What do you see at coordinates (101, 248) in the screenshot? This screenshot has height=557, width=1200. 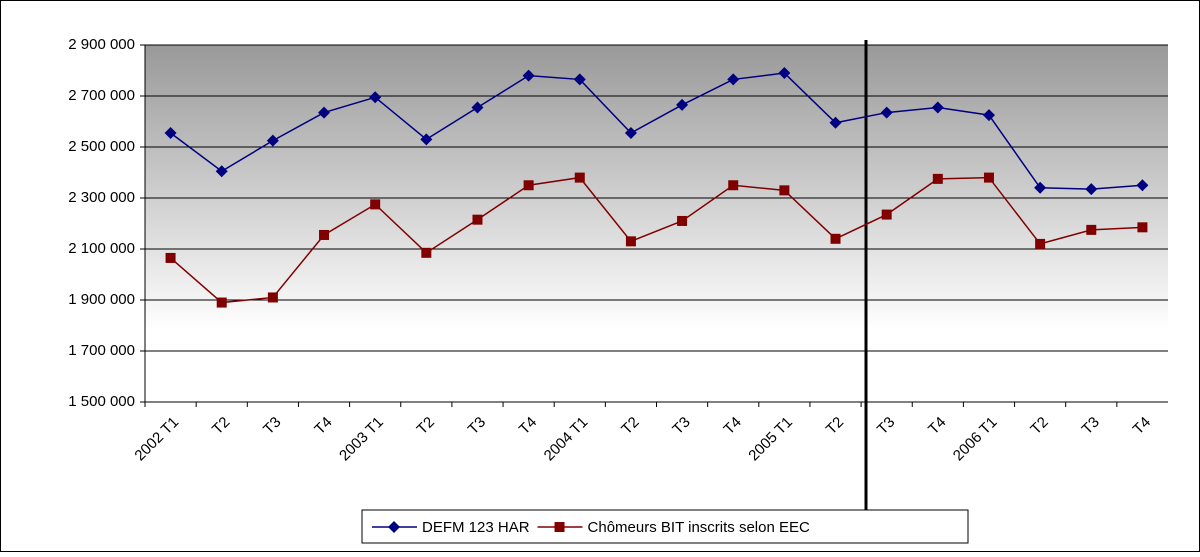 I see `y-tick-label: 2 100 000` at bounding box center [101, 248].